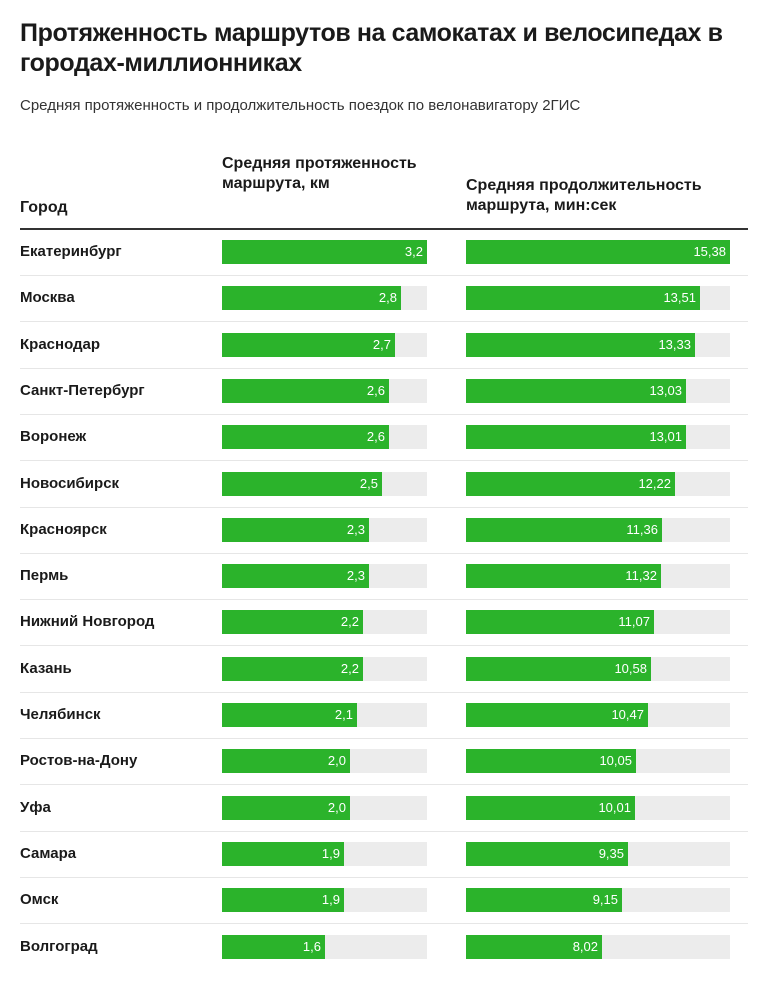 Image resolution: width=760 pixels, height=983 pixels. Describe the element at coordinates (368, 483) in the screenshot. I see `length-value-label: 2,5` at that location.